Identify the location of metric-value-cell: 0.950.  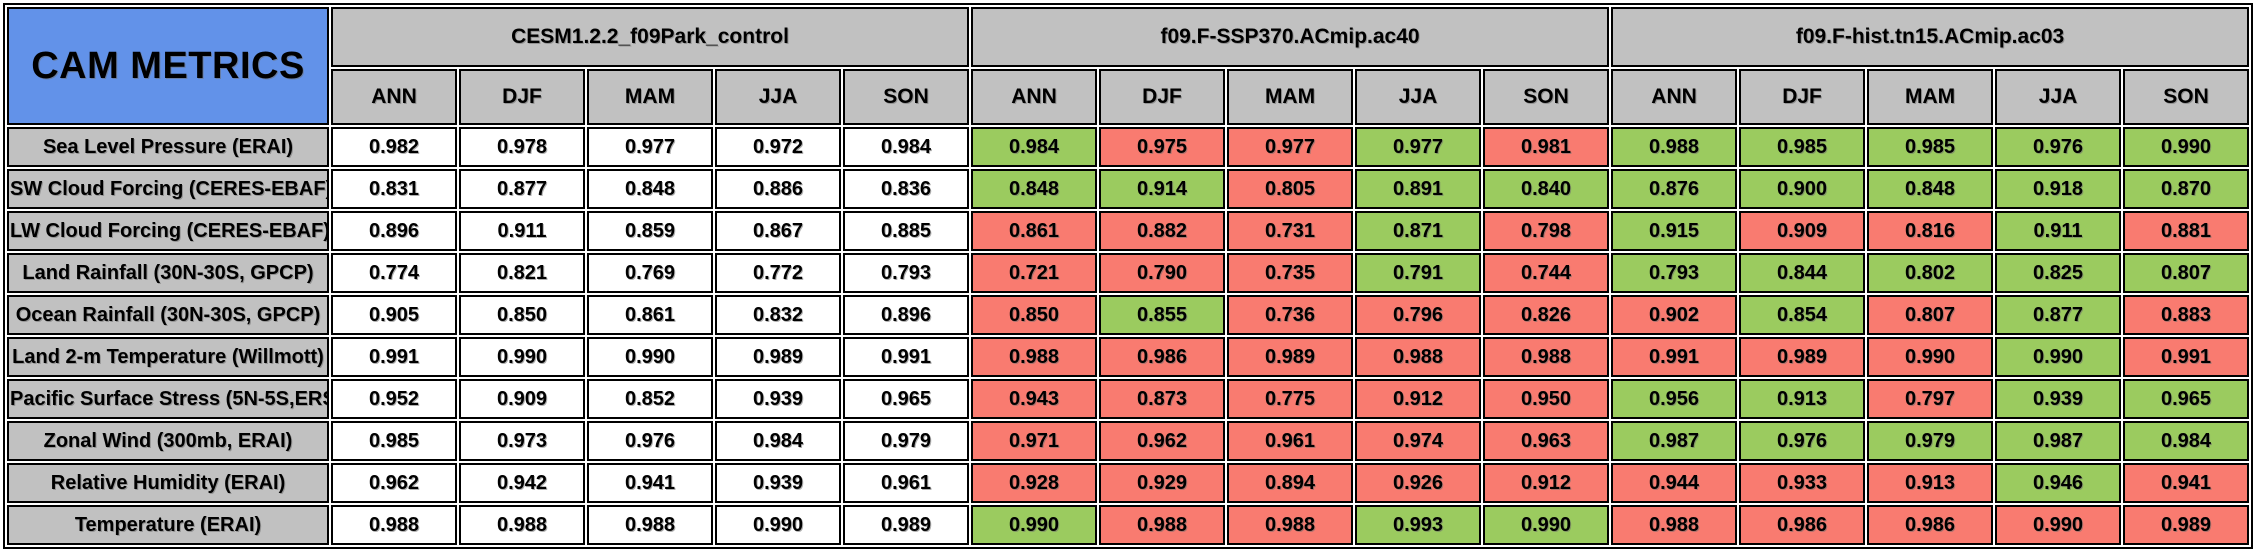
(1546, 399).